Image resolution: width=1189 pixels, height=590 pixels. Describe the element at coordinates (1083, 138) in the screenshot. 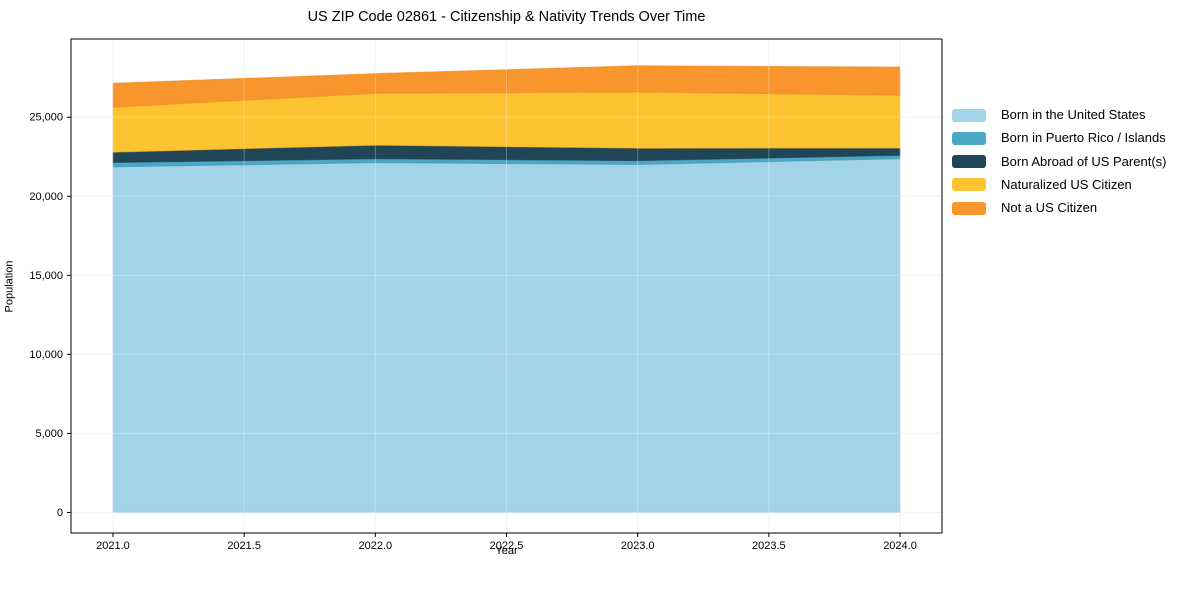

I see `legend-label: Born in Puerto Rico / Islands` at that location.